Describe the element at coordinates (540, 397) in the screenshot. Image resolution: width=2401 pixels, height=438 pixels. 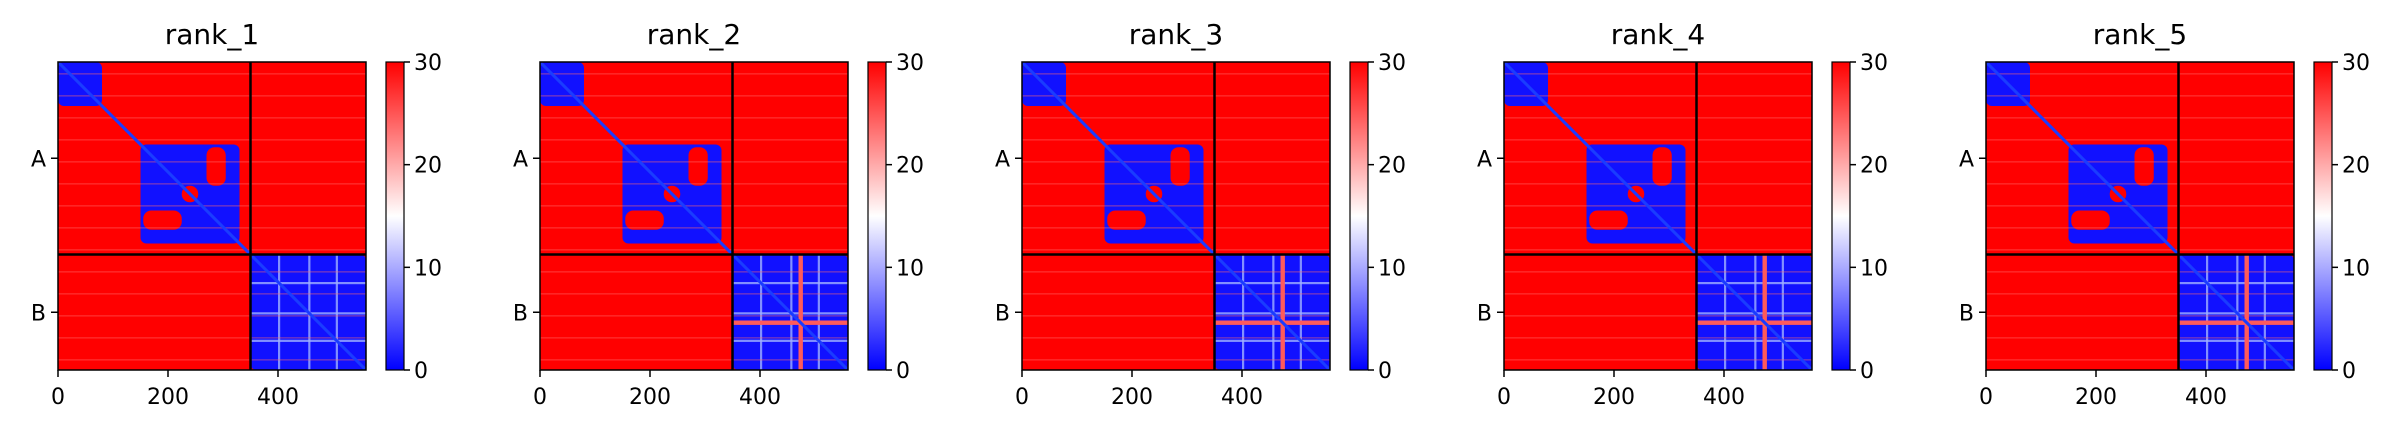
I see `x-tick-label: 0` at that location.